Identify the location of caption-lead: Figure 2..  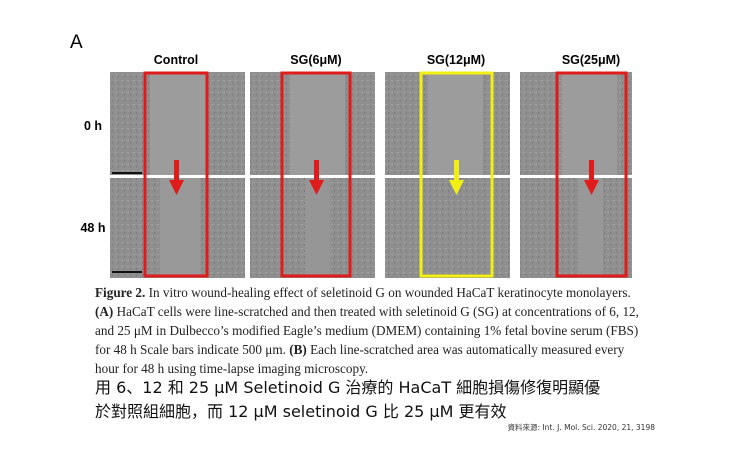
(120, 292).